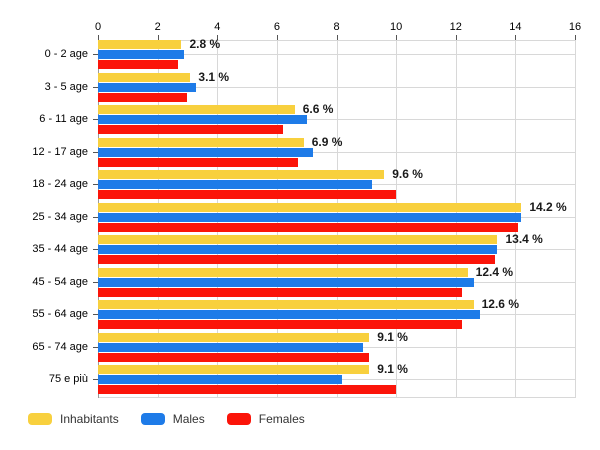 Image resolution: width=600 pixels, height=450 pixels. What do you see at coordinates (327, 141) in the screenshot?
I see `data-label: 6.9 %` at bounding box center [327, 141].